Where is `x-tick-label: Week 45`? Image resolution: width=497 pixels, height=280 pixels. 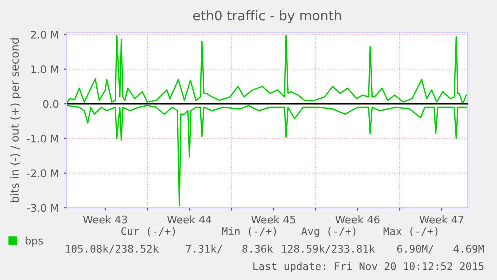
x-tick-label: Week 45 is located at coordinates (274, 220).